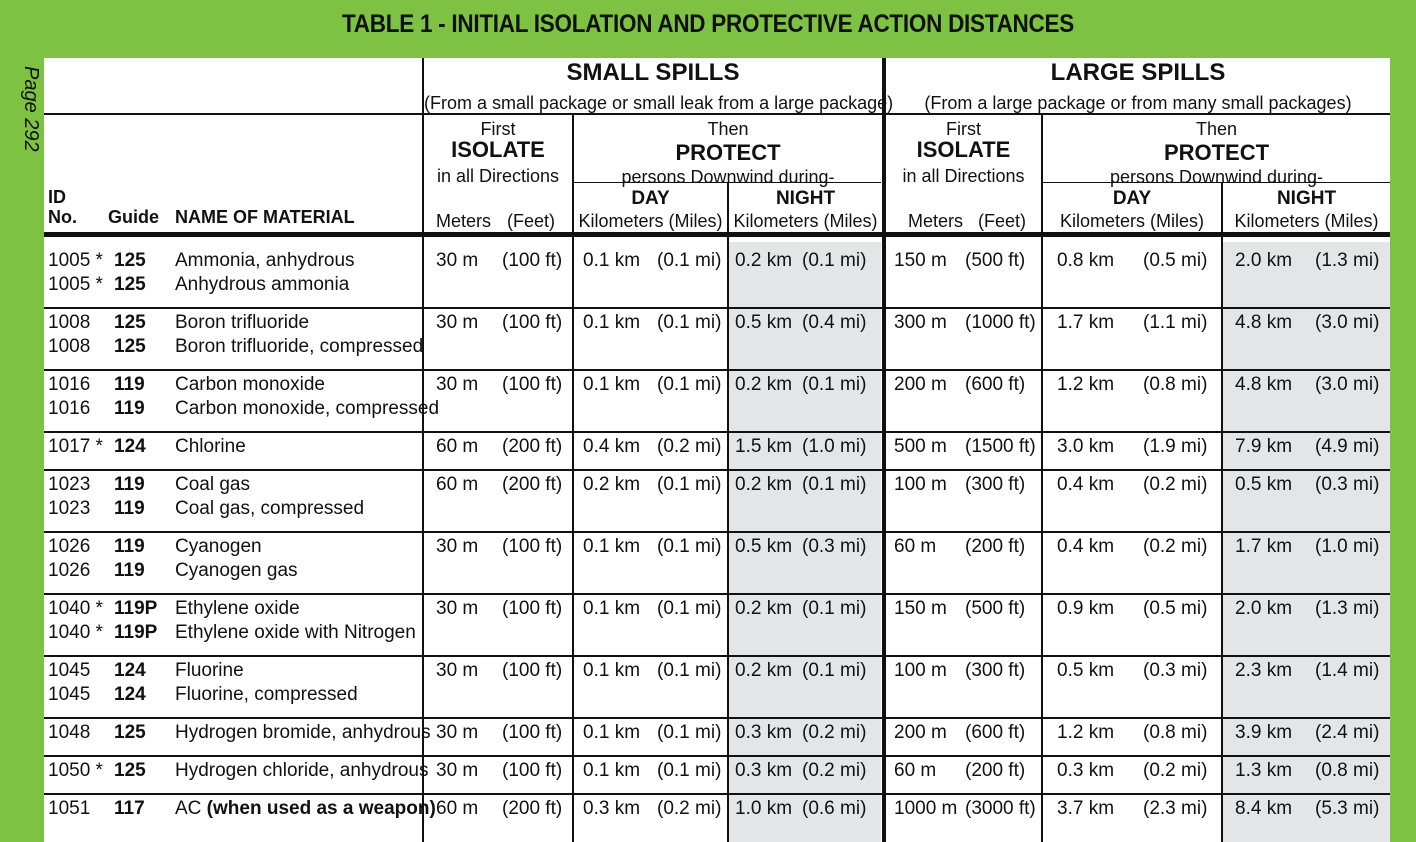  I want to click on large-day-miles: (0.8 mi), so click(1175, 384).